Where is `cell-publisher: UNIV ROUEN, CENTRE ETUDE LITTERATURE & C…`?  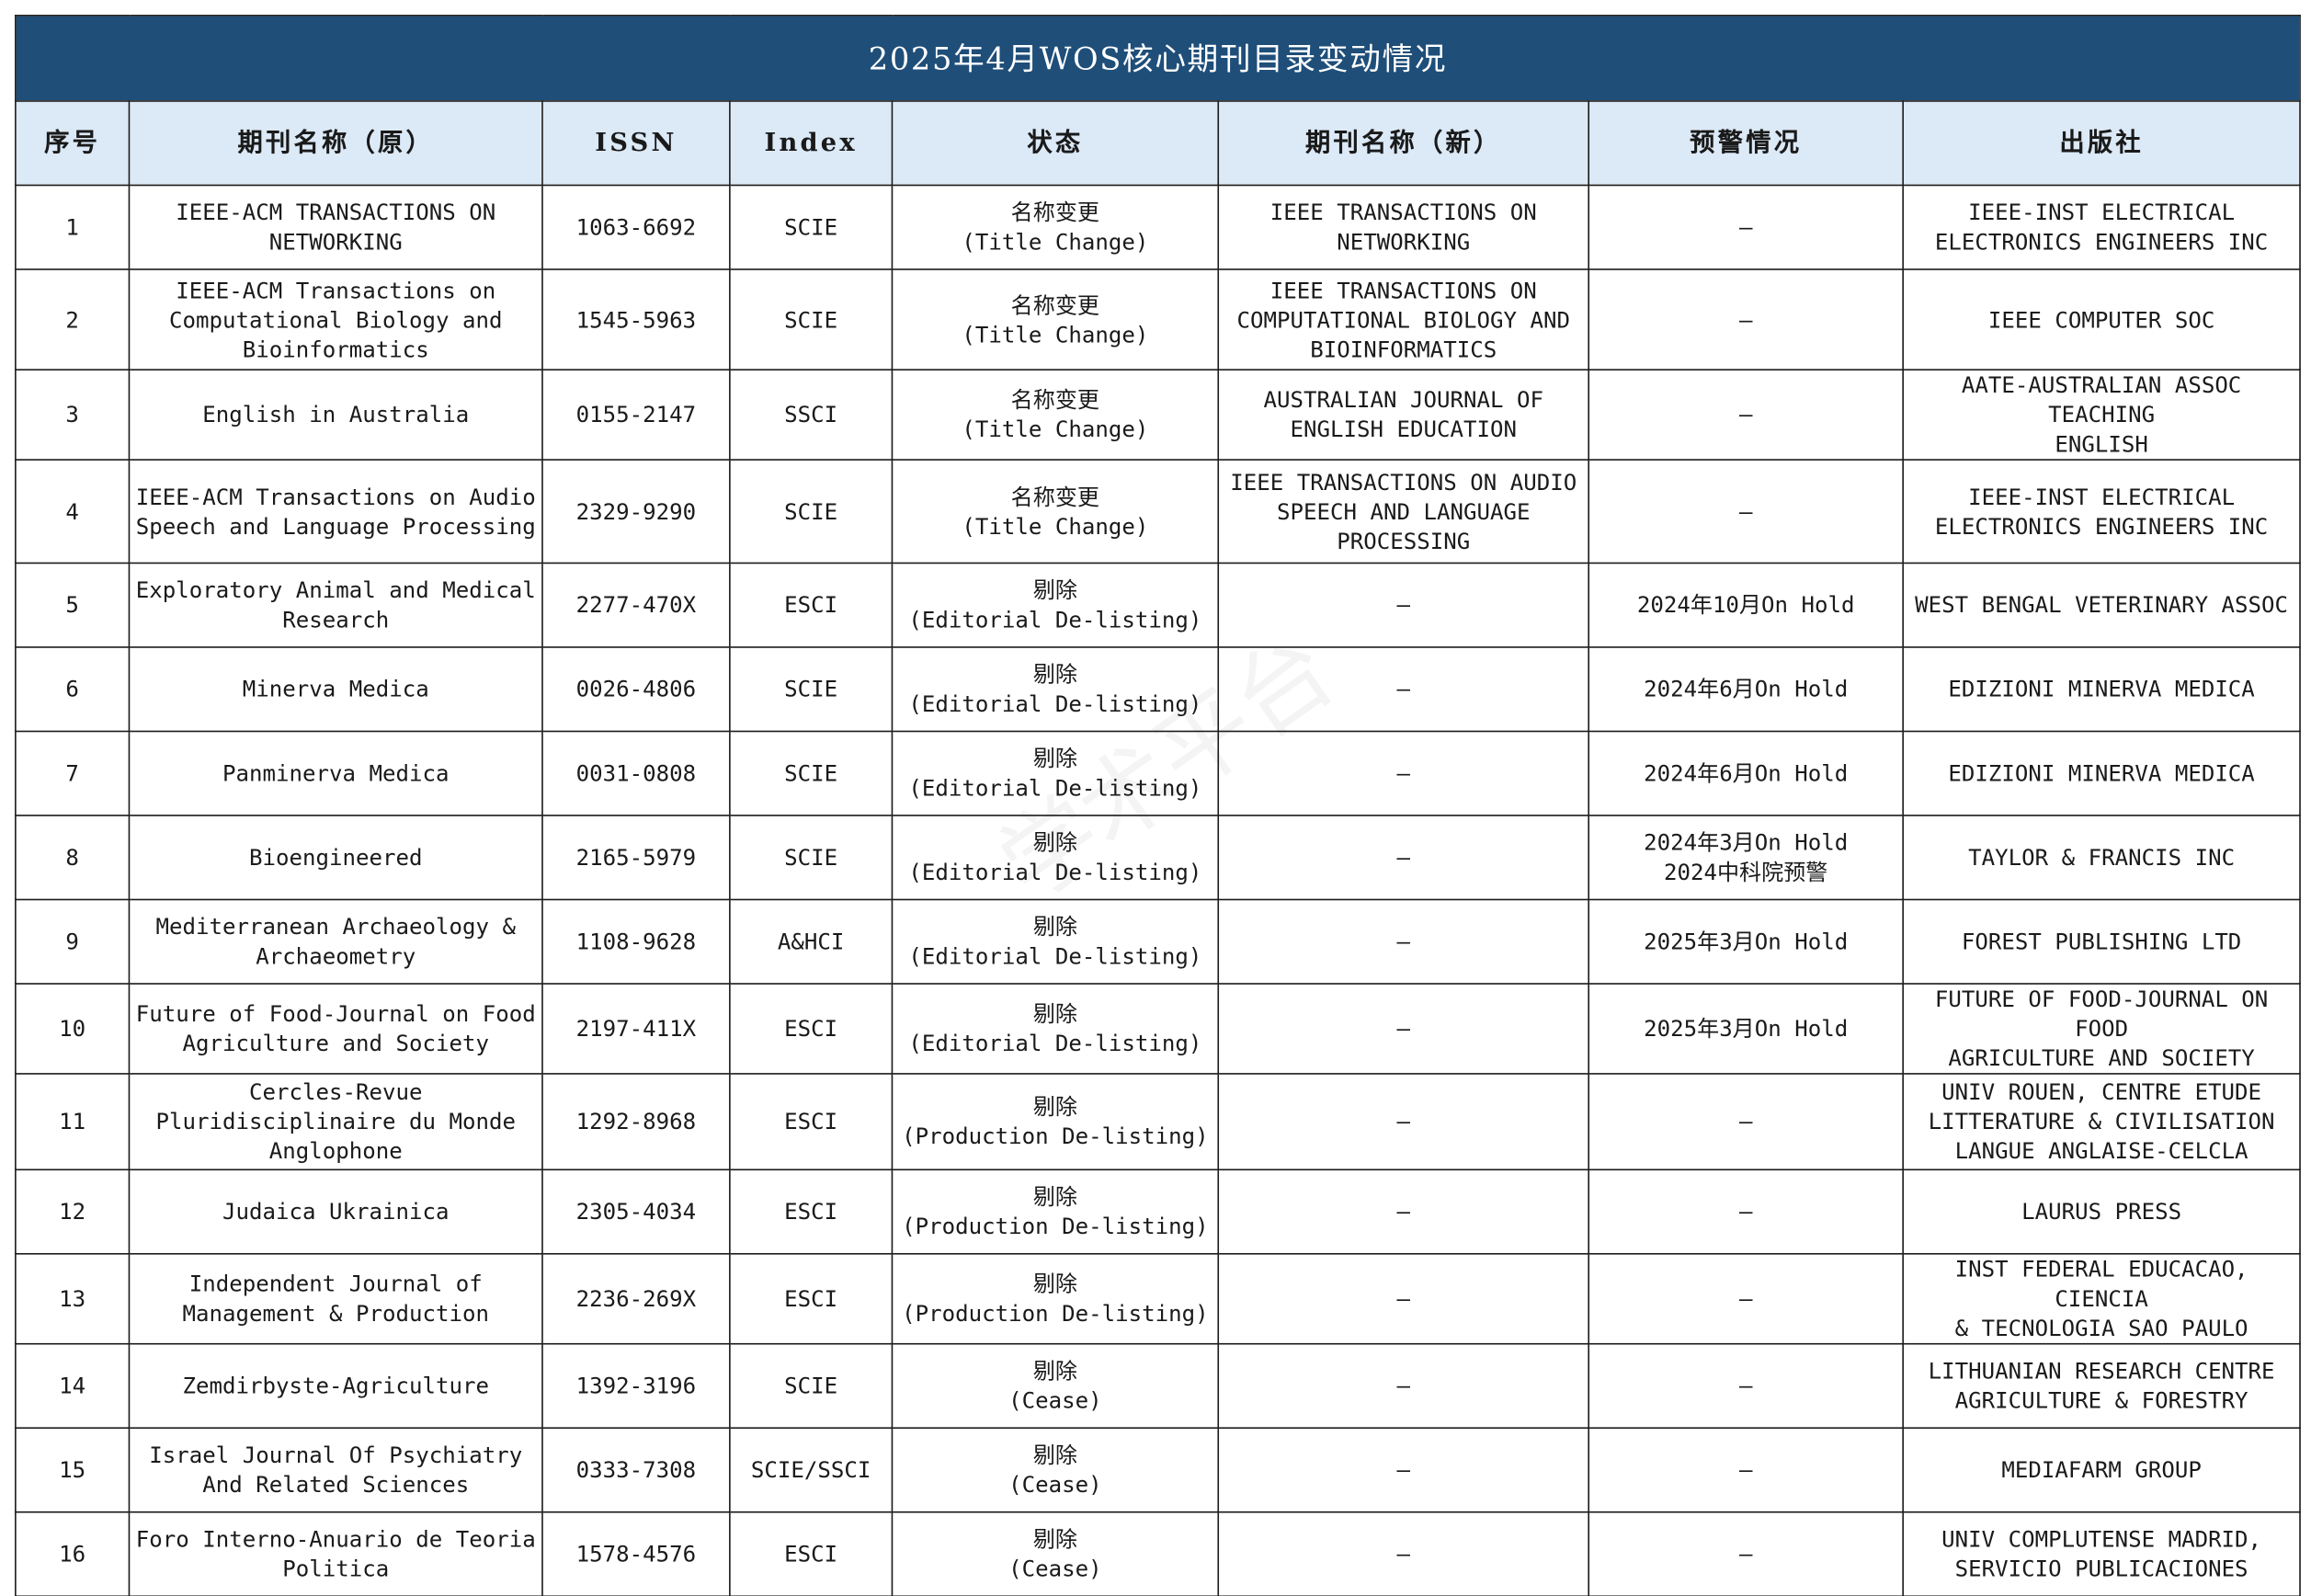
cell-publisher: UNIV ROUEN, CENTRE ETUDE LITTERATURE & C… is located at coordinates (2102, 1122).